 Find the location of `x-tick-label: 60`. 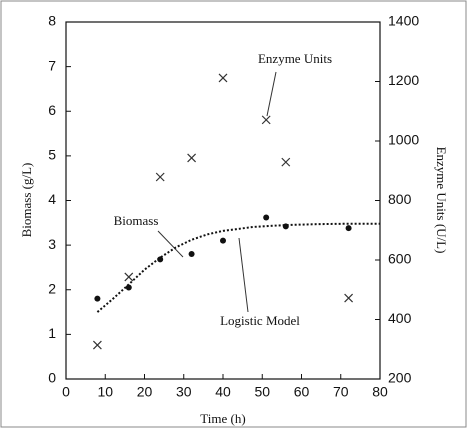

x-tick-label: 60 is located at coordinates (302, 392).